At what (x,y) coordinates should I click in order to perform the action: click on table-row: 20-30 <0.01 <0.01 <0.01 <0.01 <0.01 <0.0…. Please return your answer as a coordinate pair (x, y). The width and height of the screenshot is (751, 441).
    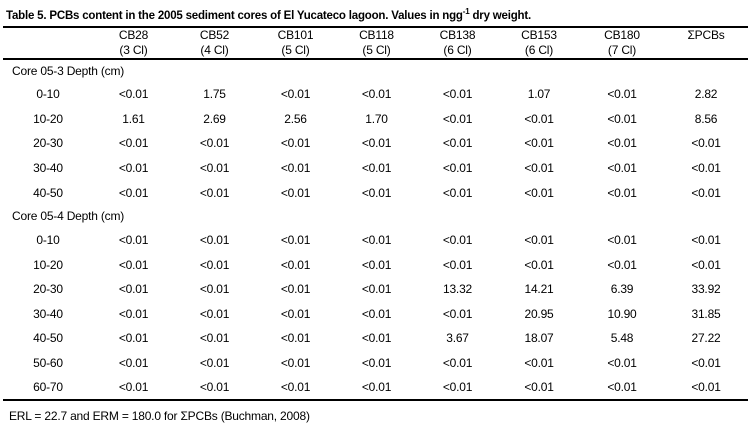
    Looking at the image, I should click on (375, 143).